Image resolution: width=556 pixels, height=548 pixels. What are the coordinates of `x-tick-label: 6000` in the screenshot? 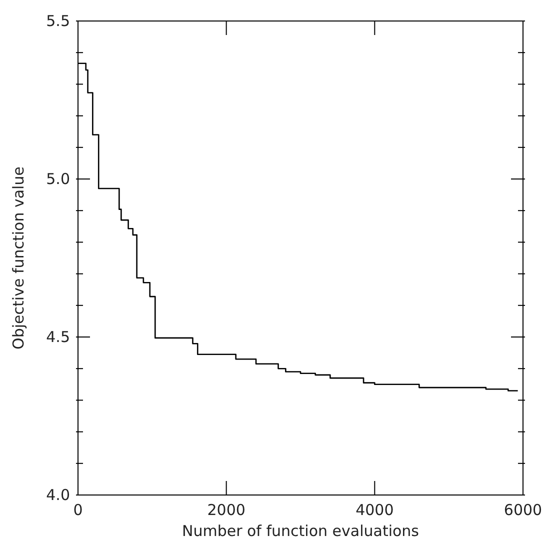 It's located at (523, 510).